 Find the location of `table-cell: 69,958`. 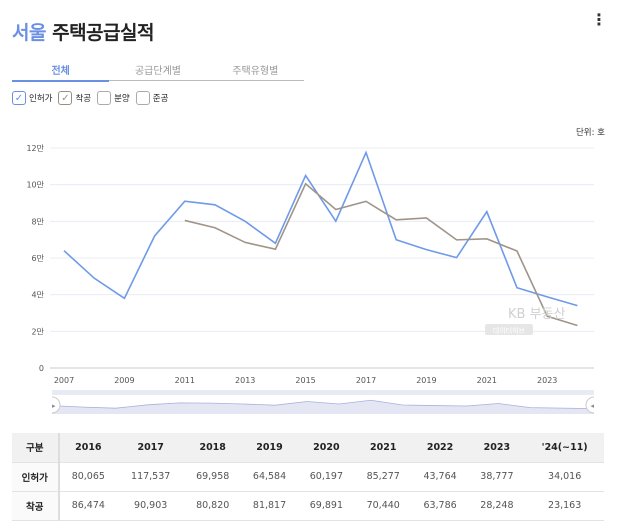

table-cell: 69,958 is located at coordinates (213, 477).